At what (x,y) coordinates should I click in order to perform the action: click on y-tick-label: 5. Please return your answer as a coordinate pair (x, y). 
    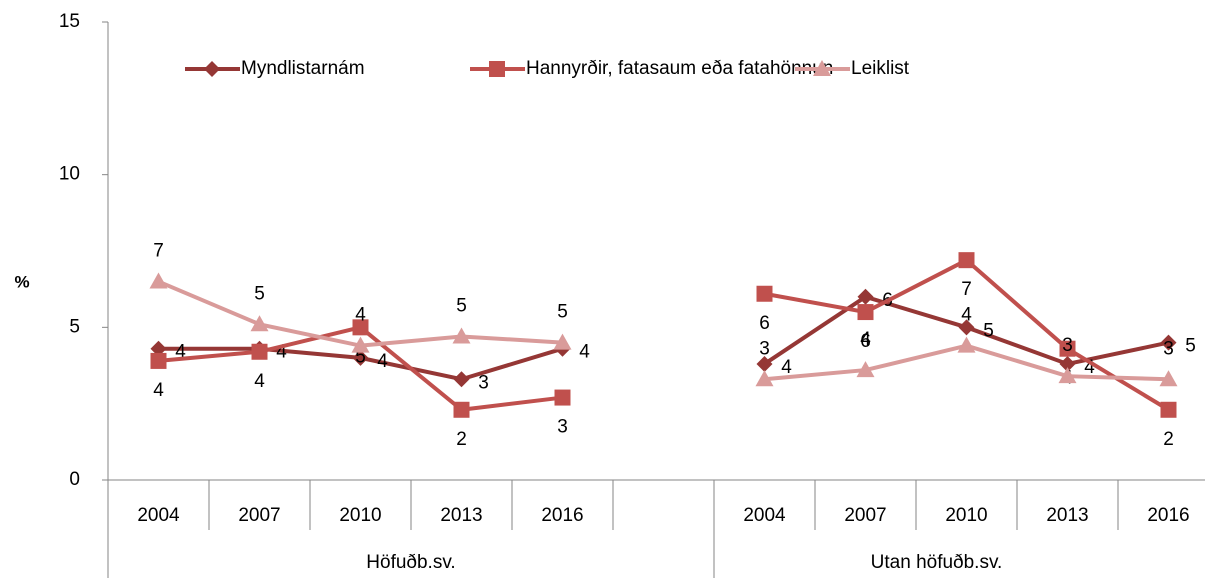
    Looking at the image, I should click on (74, 326).